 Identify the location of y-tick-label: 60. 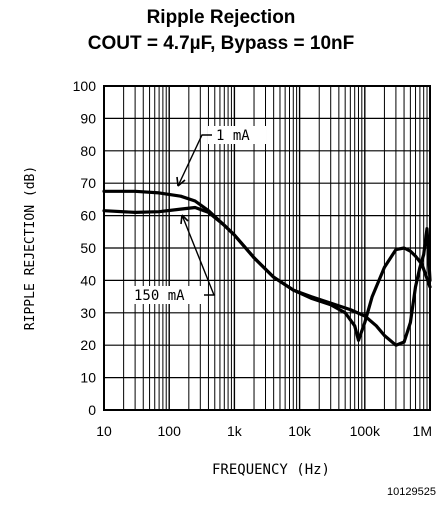
(88, 216).